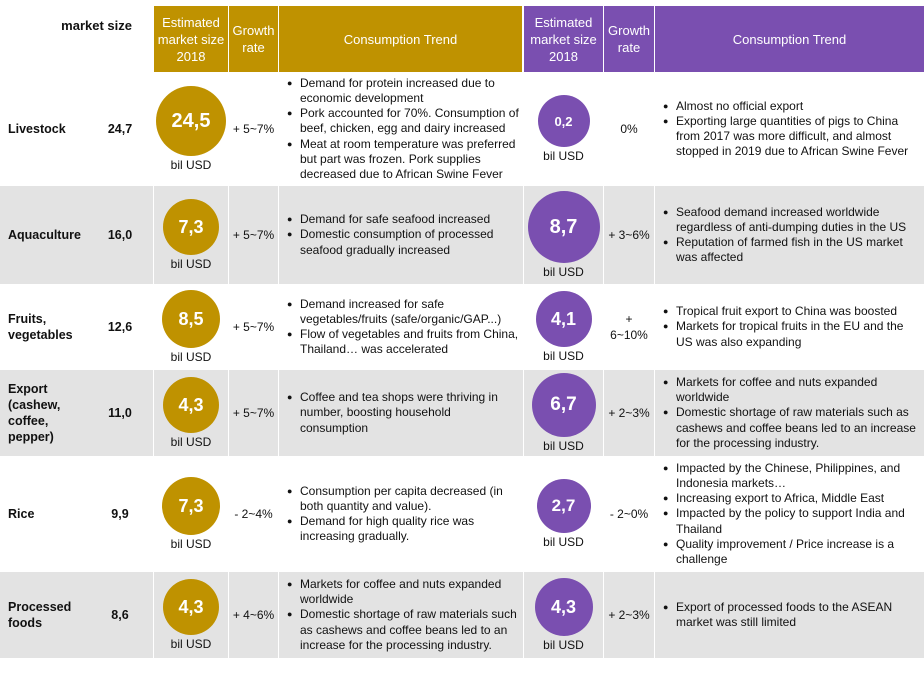 This screenshot has width=924, height=680. I want to click on right-trend-item: Increasing export to Africa, Middle East, so click(791, 498).